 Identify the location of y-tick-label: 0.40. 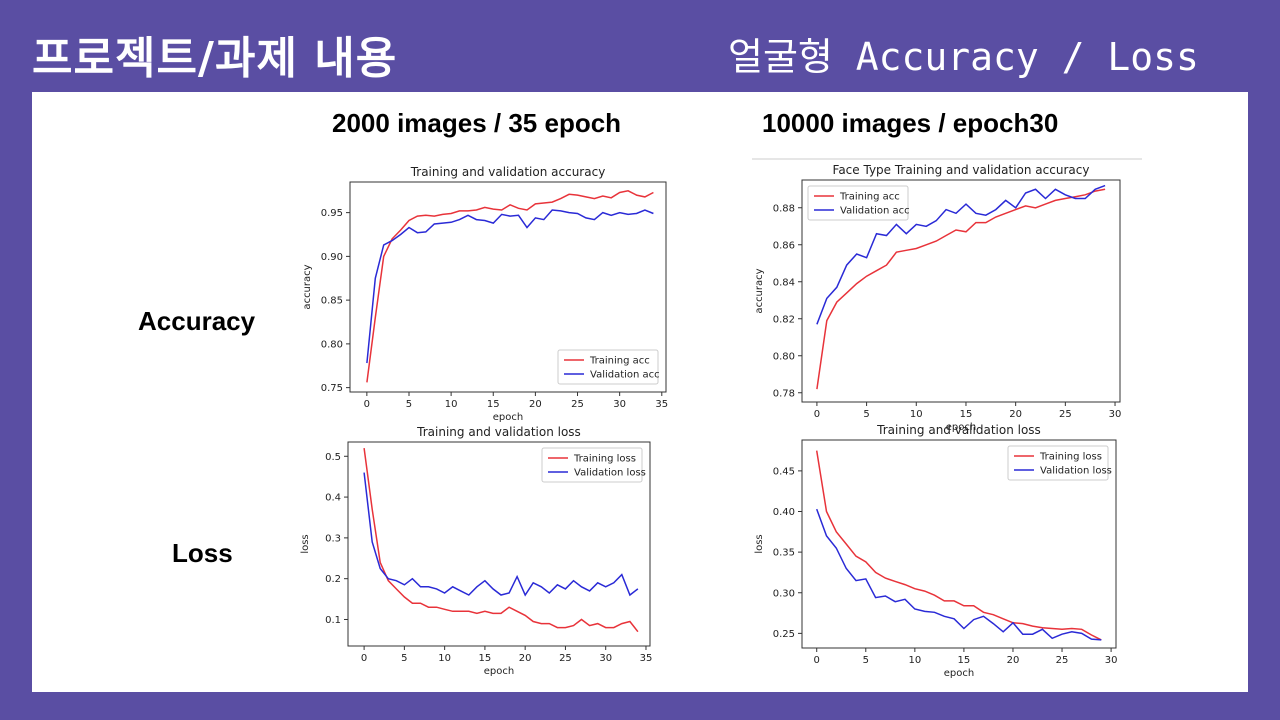
(784, 512).